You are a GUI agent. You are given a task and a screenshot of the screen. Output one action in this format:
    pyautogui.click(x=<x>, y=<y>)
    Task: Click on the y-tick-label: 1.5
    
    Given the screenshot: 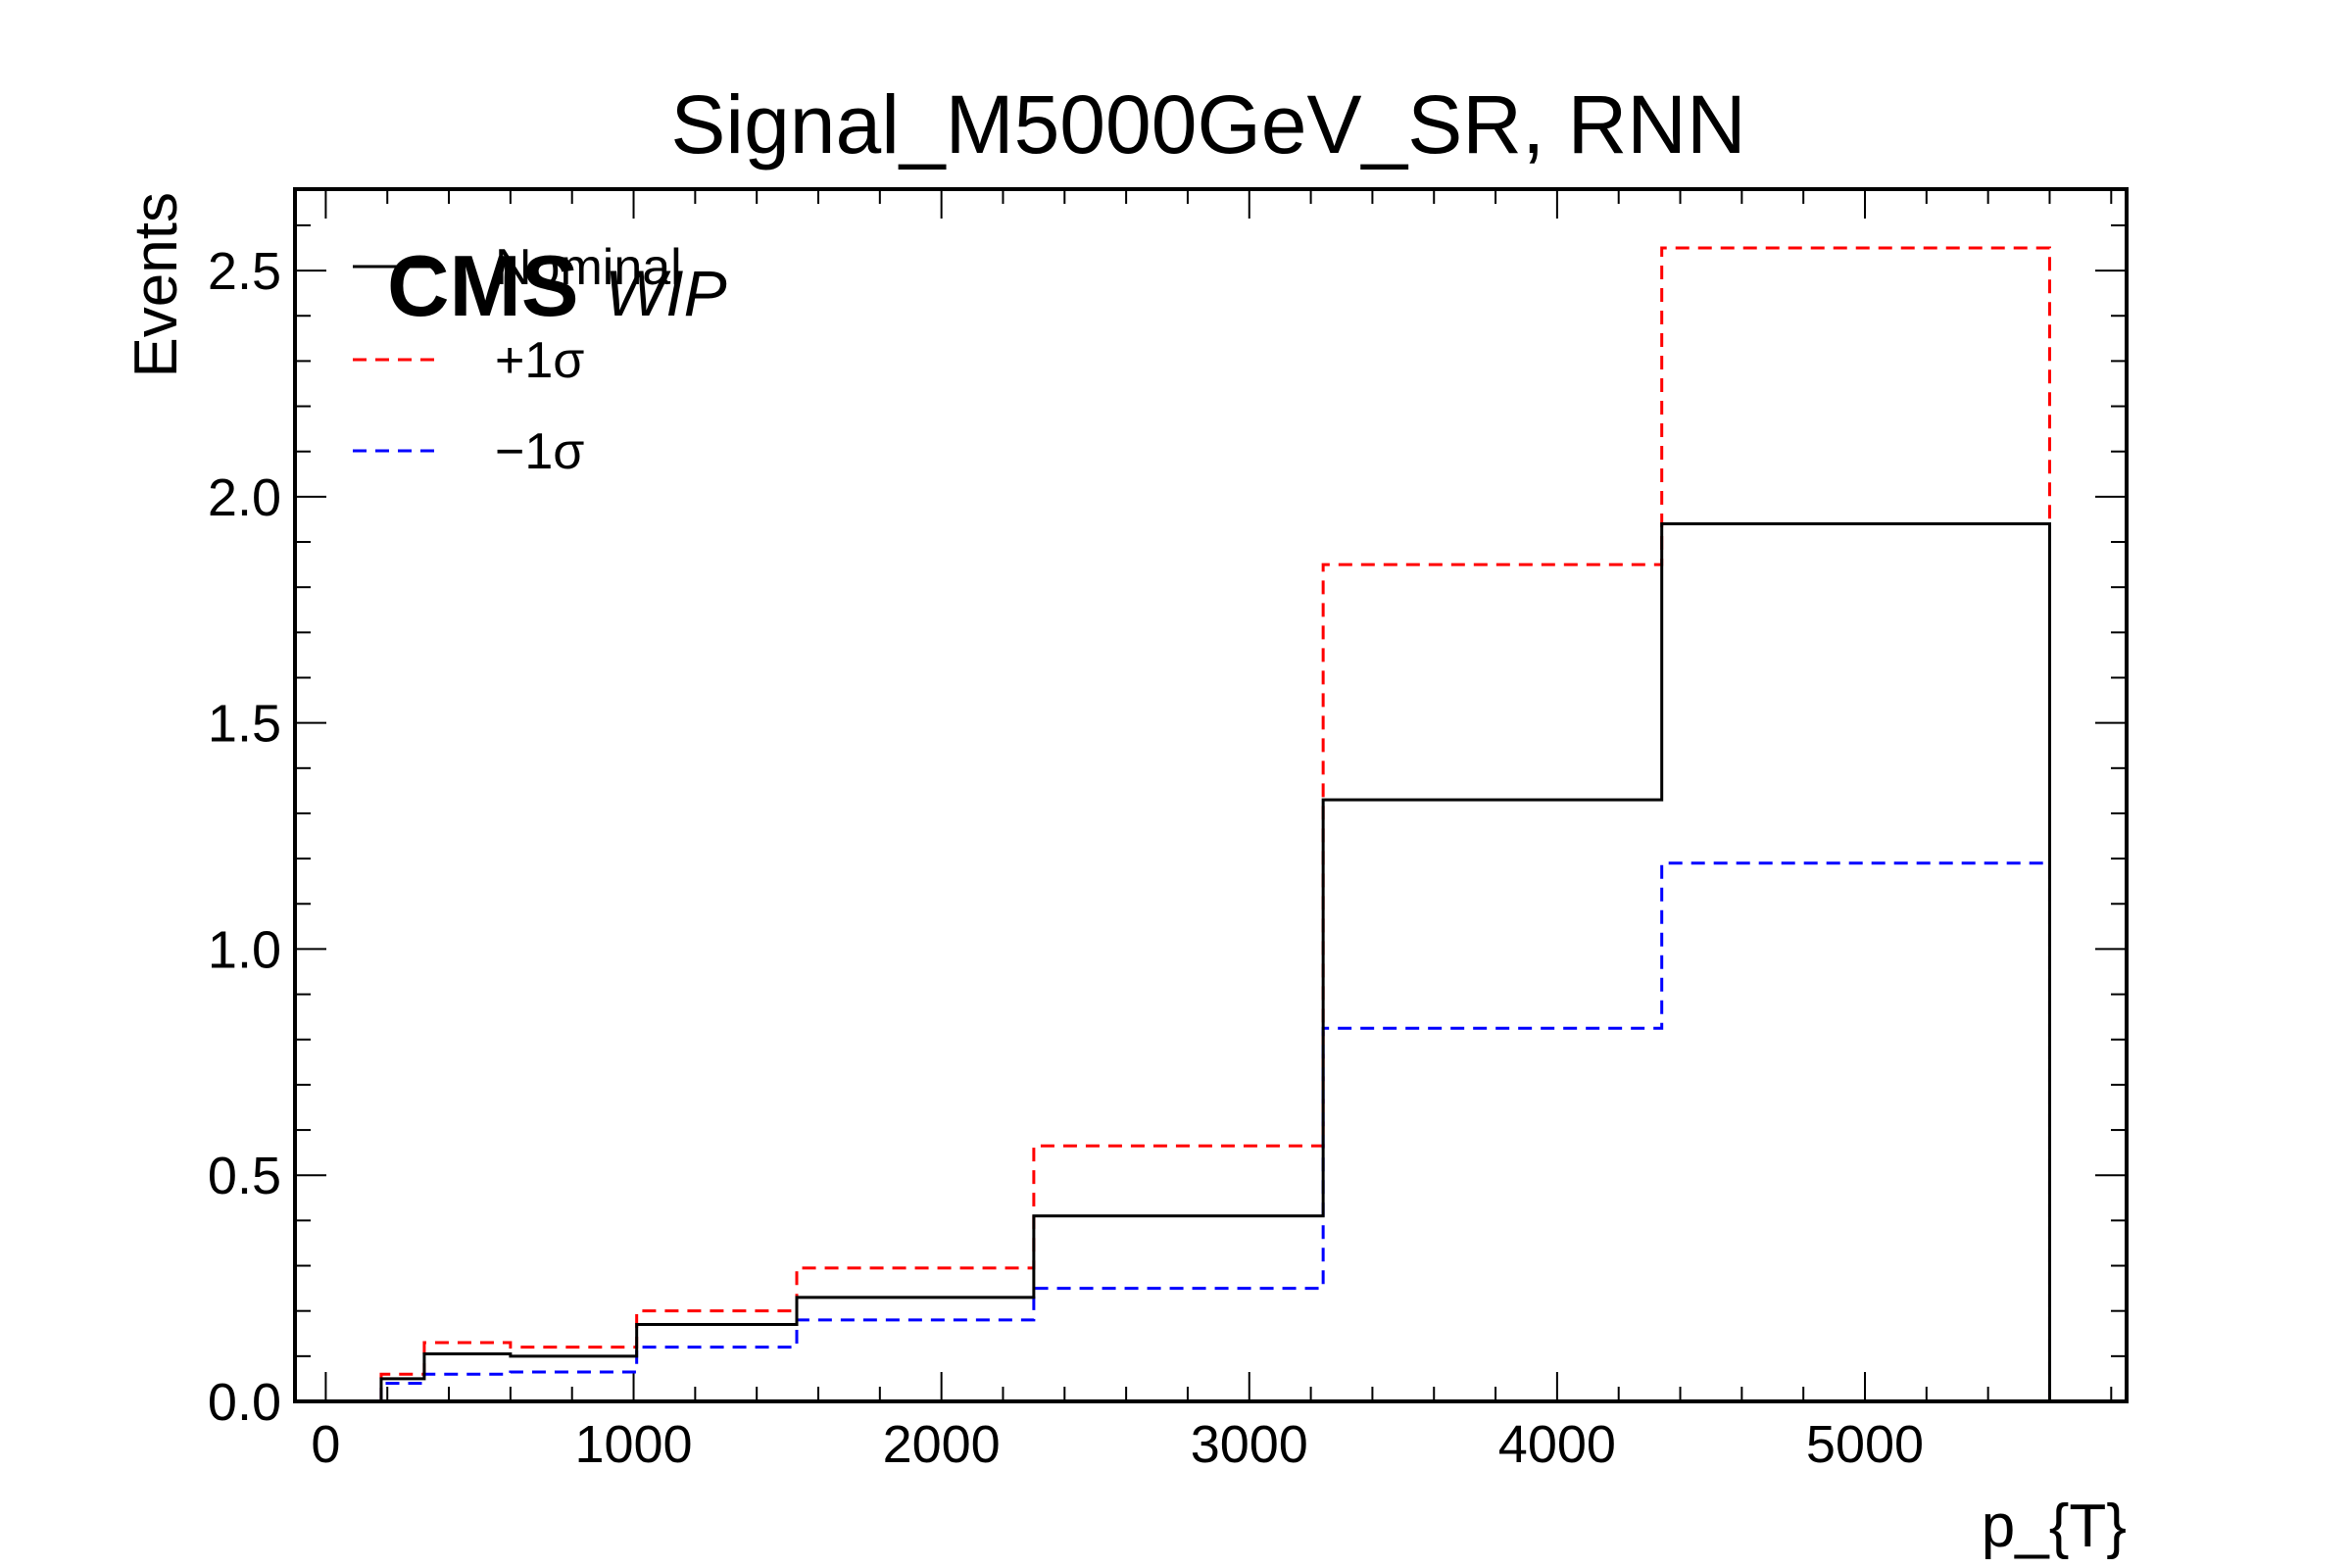 What is the action you would take?
    pyautogui.click(x=244, y=724)
    